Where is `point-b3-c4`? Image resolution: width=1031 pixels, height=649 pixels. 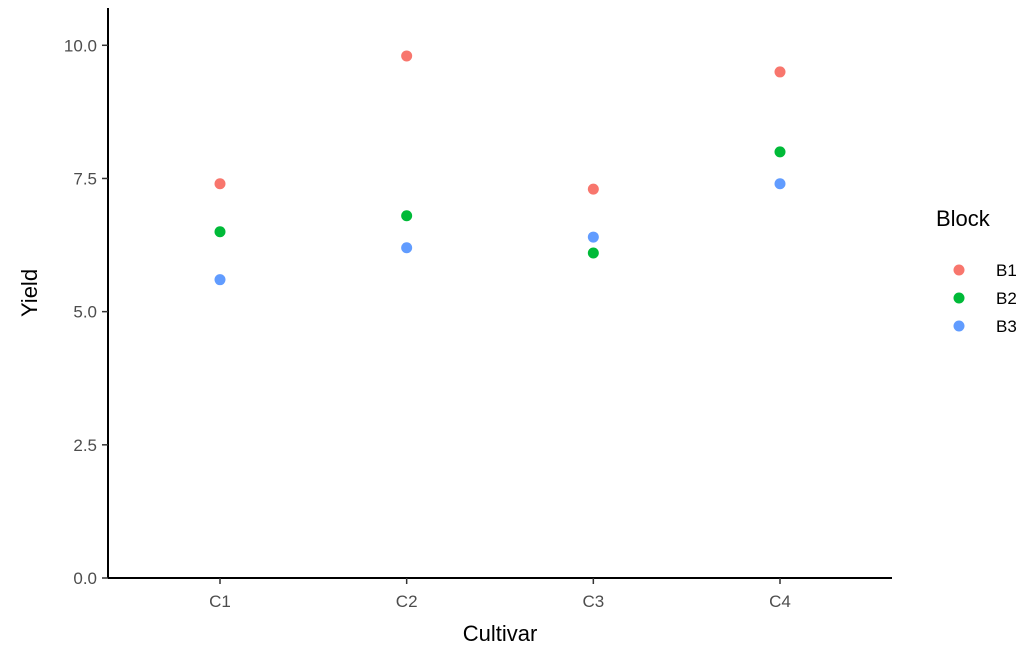
point-b3-c4 is located at coordinates (780, 184).